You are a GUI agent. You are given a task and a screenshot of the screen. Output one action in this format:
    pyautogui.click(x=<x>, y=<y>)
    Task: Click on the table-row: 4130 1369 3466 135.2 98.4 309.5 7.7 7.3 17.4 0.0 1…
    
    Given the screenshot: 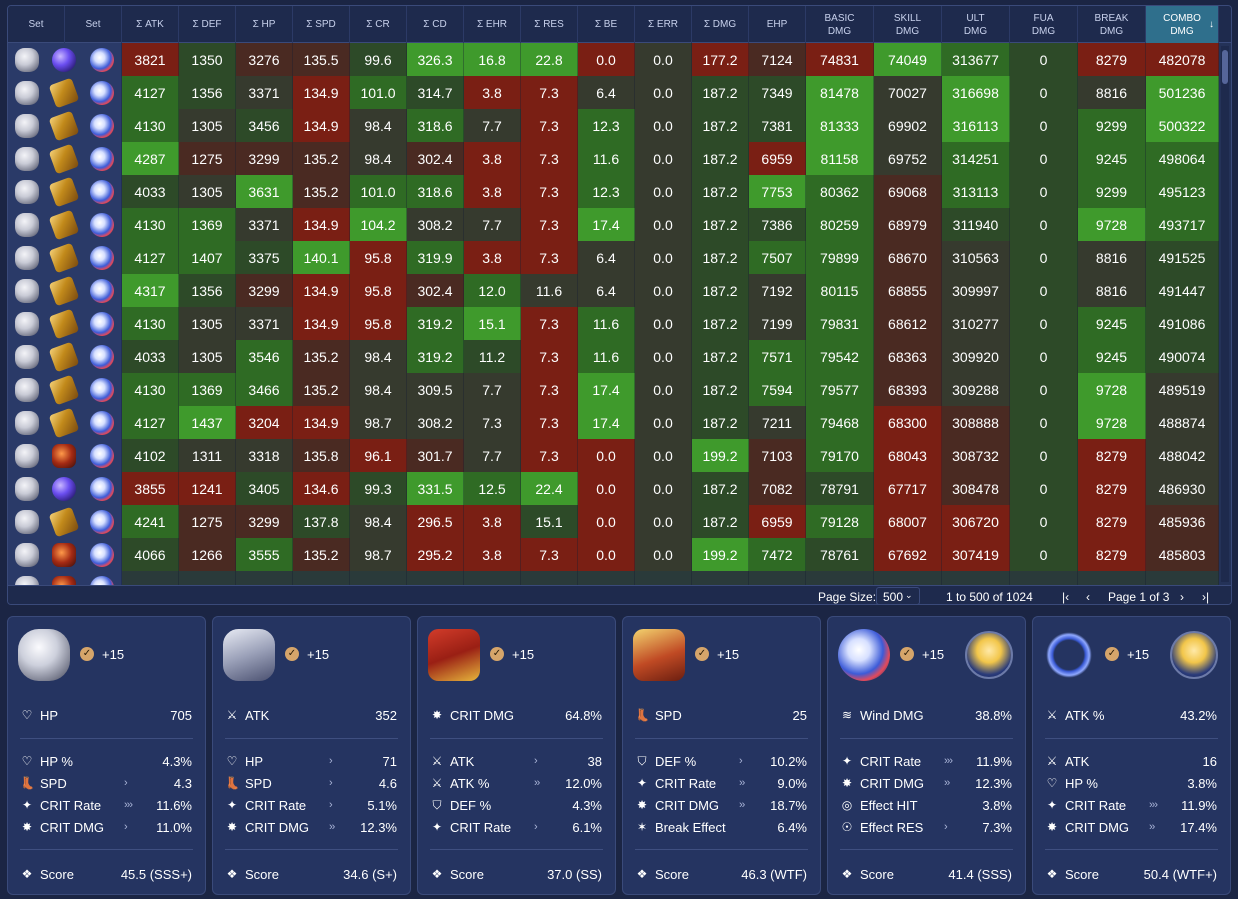 What is the action you would take?
    pyautogui.click(x=613, y=389)
    